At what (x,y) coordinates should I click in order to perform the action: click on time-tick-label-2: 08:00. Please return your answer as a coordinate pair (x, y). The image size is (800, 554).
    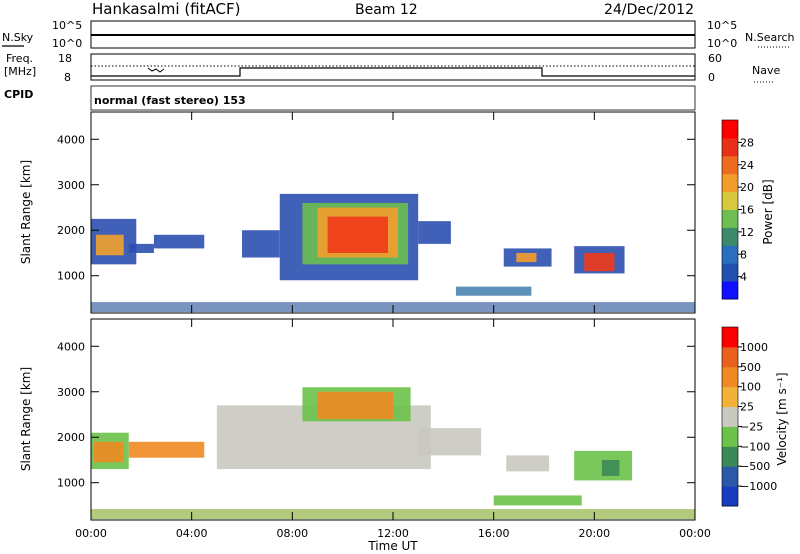
    Looking at the image, I should click on (292, 533).